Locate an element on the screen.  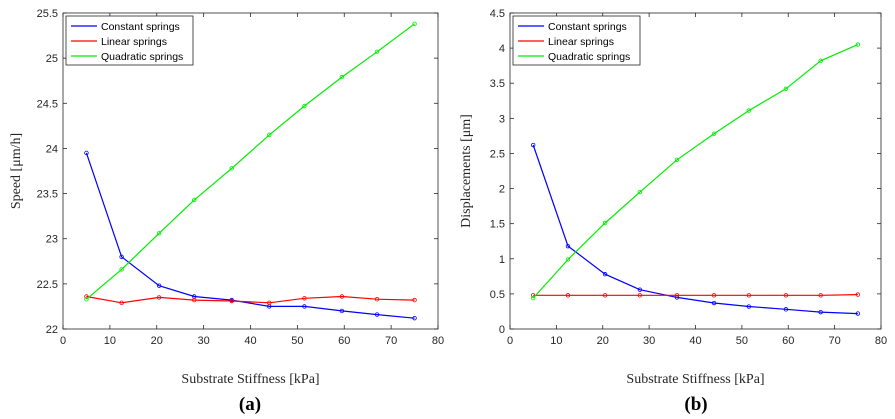
y-tick-label: 4.5 is located at coordinates (497, 14).